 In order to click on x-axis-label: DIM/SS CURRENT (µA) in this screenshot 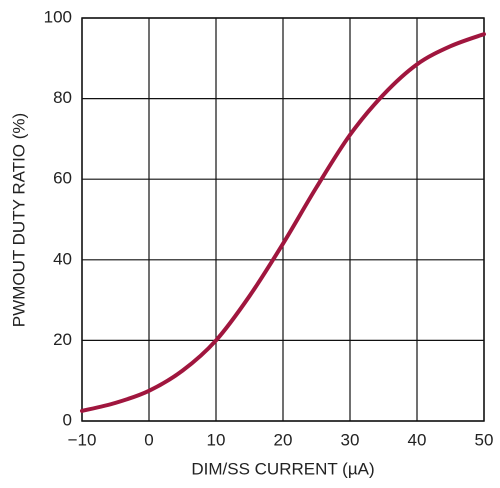, I will do `click(282, 468)`.